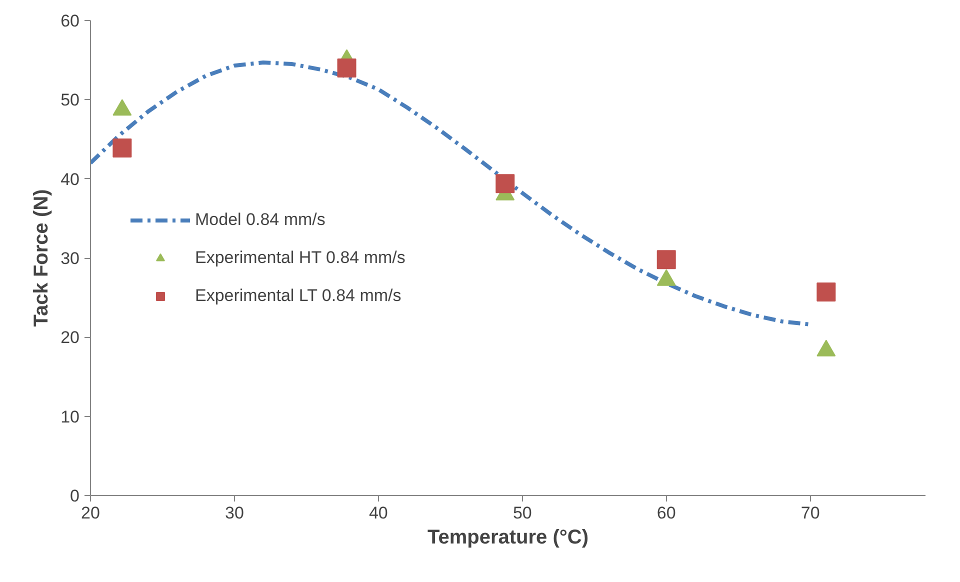 The width and height of the screenshot is (960, 582). Describe the element at coordinates (378, 513) in the screenshot. I see `x-tick-label: 40` at that location.